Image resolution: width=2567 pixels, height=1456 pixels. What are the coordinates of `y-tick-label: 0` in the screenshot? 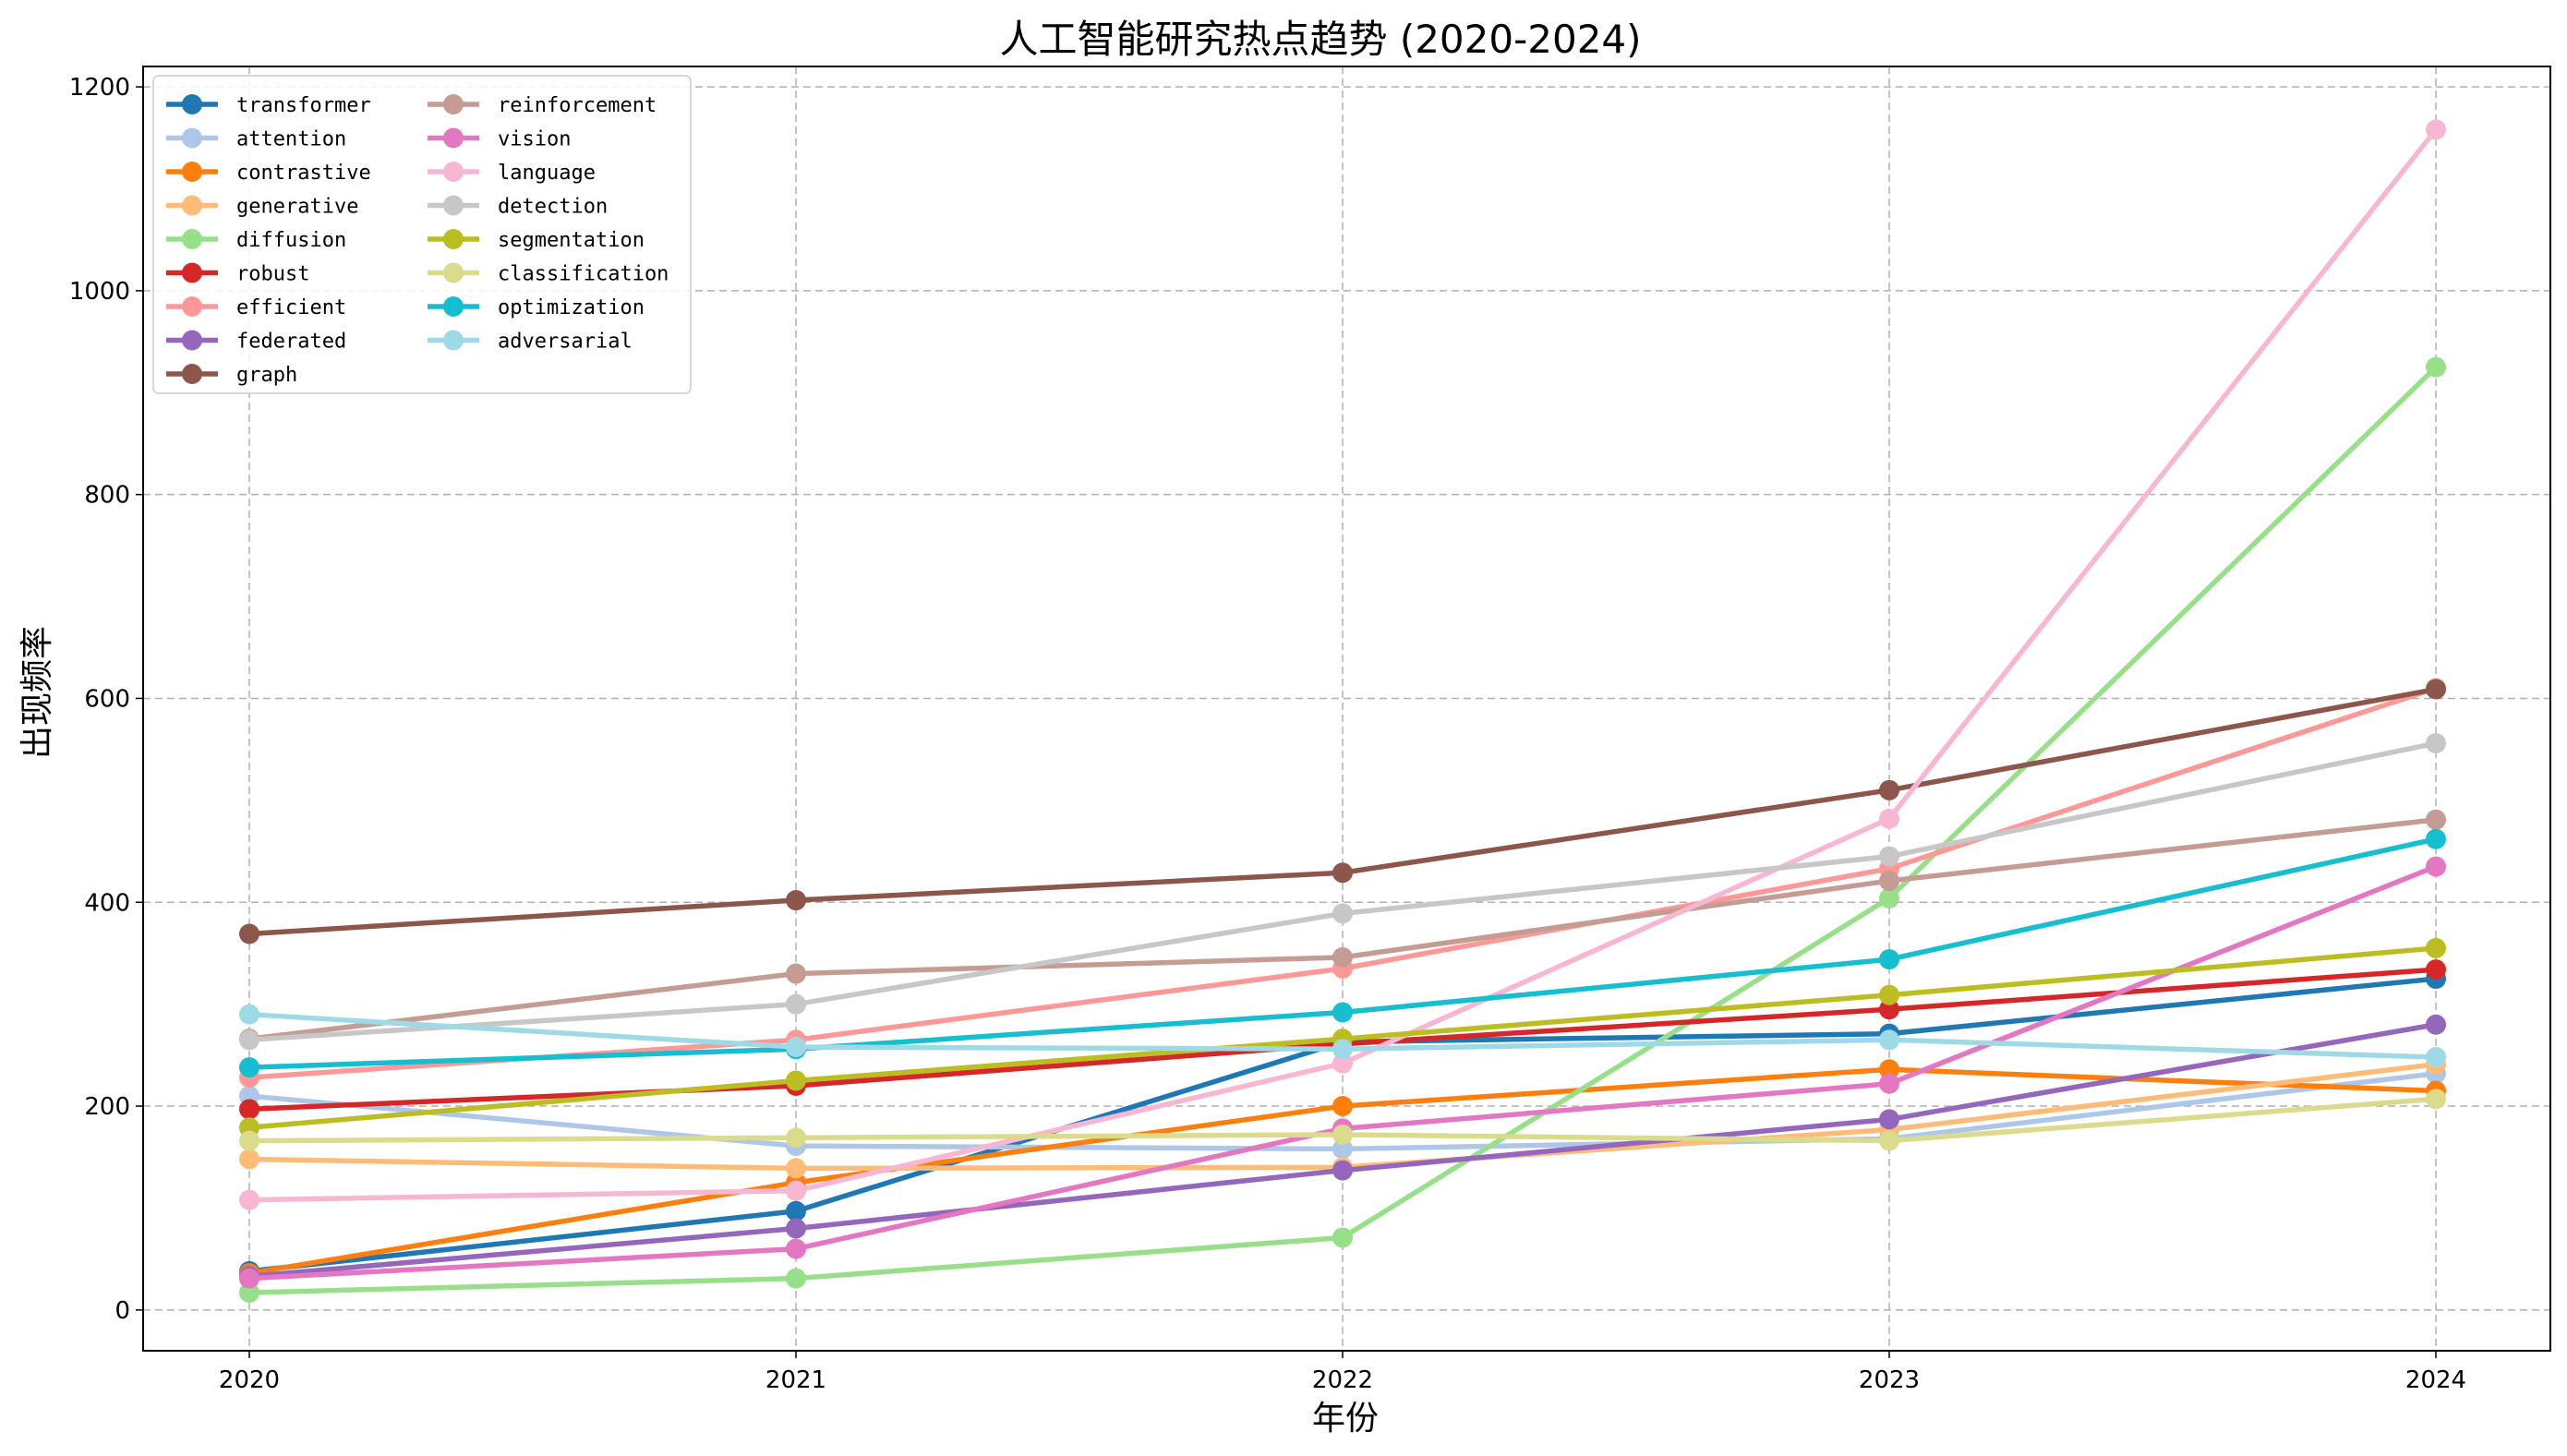 It's located at (122, 1311).